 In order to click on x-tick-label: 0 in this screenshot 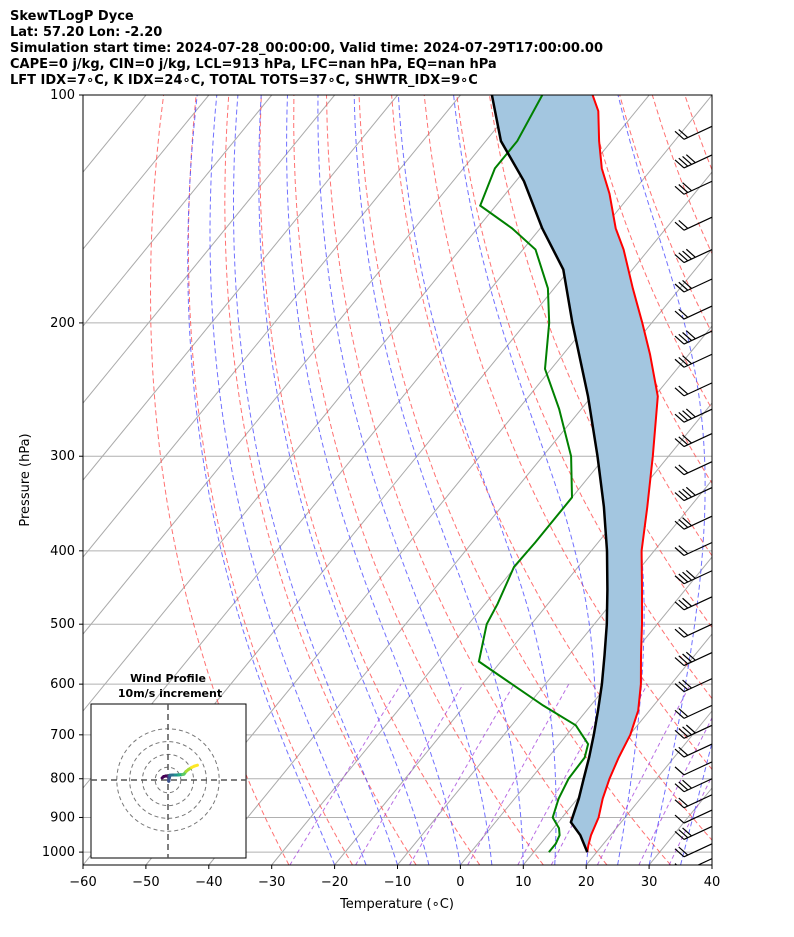, I will do `click(460, 882)`.